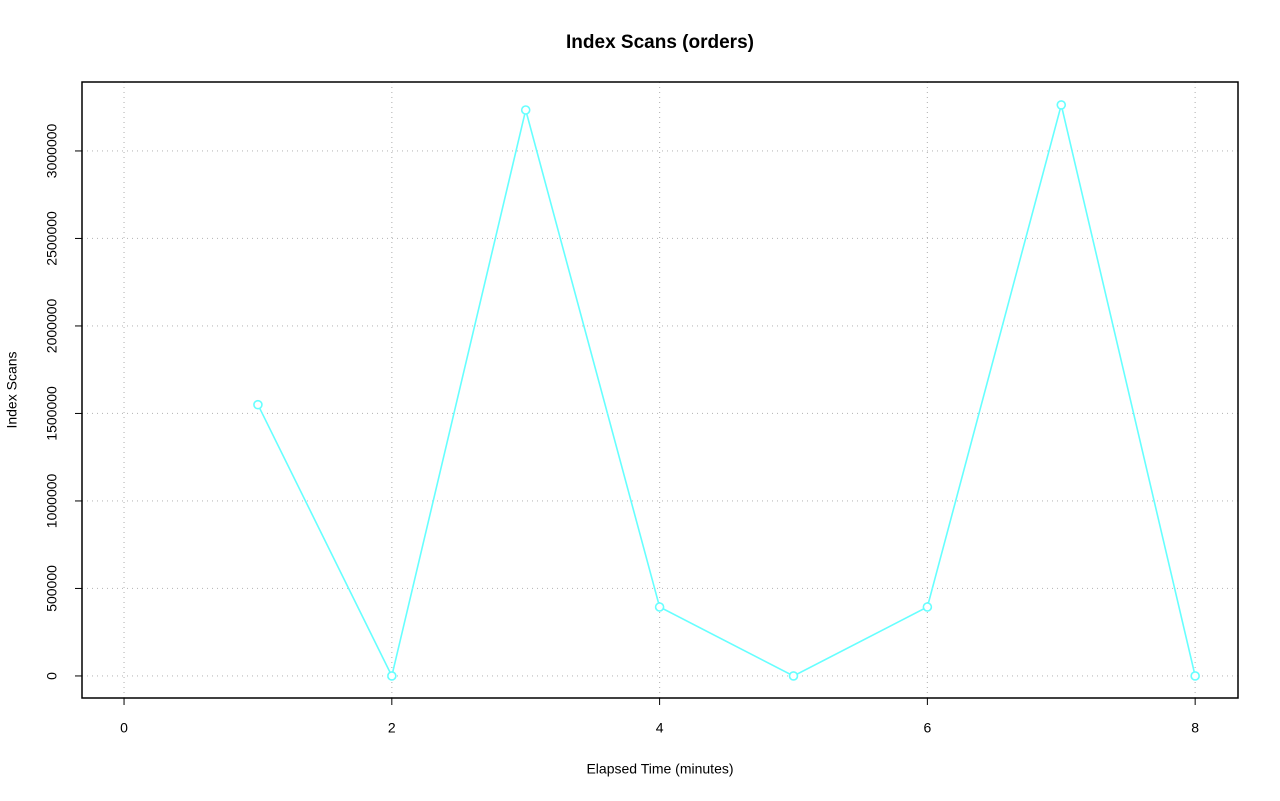 This screenshot has width=1280, height=801. What do you see at coordinates (52, 325) in the screenshot?
I see `y-tick-label: 2000000` at bounding box center [52, 325].